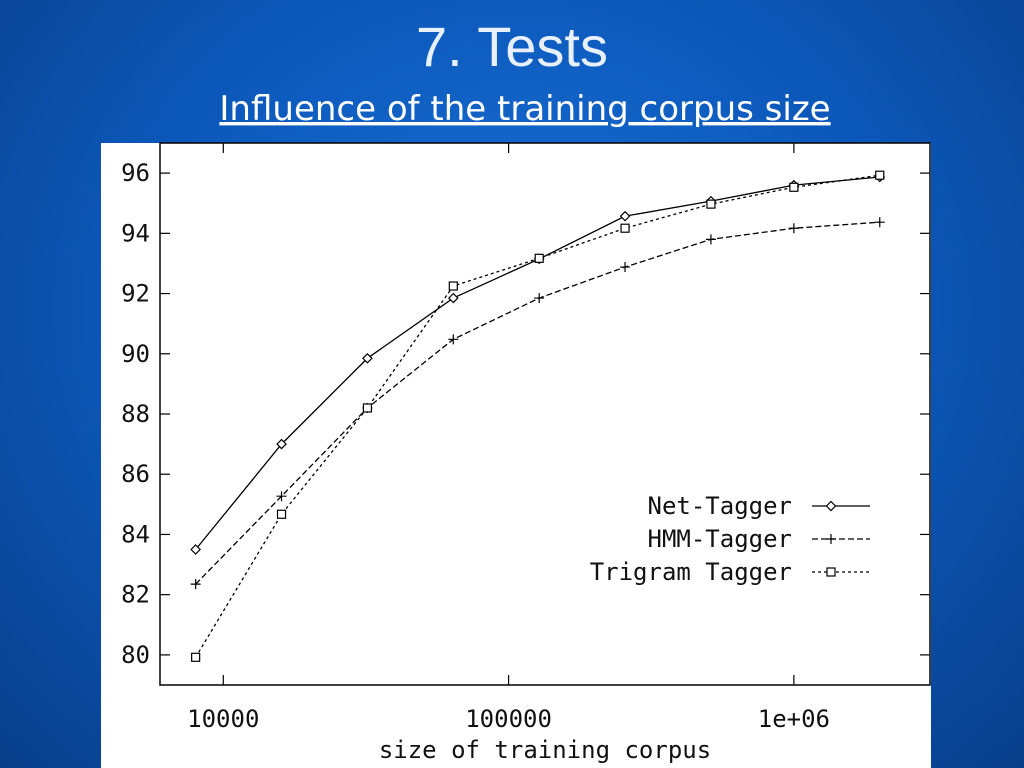 The width and height of the screenshot is (1024, 768). What do you see at coordinates (720, 506) in the screenshot?
I see `legend-label: Net-Tagger` at bounding box center [720, 506].